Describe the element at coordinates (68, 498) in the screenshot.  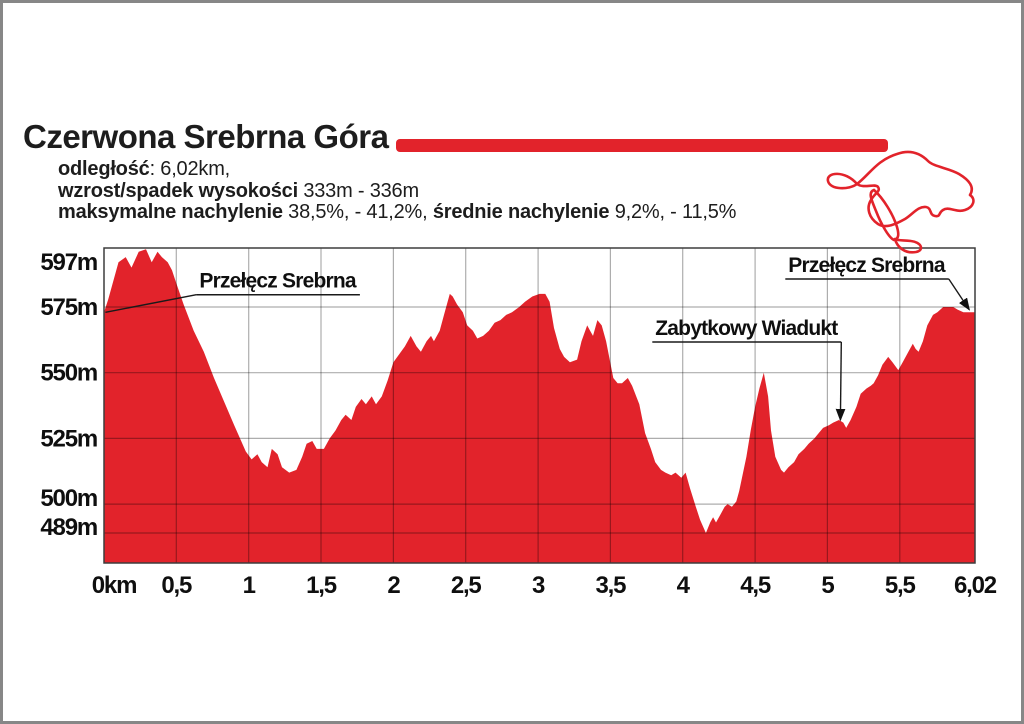
I see `y-axis-tick-label: 500m` at that location.